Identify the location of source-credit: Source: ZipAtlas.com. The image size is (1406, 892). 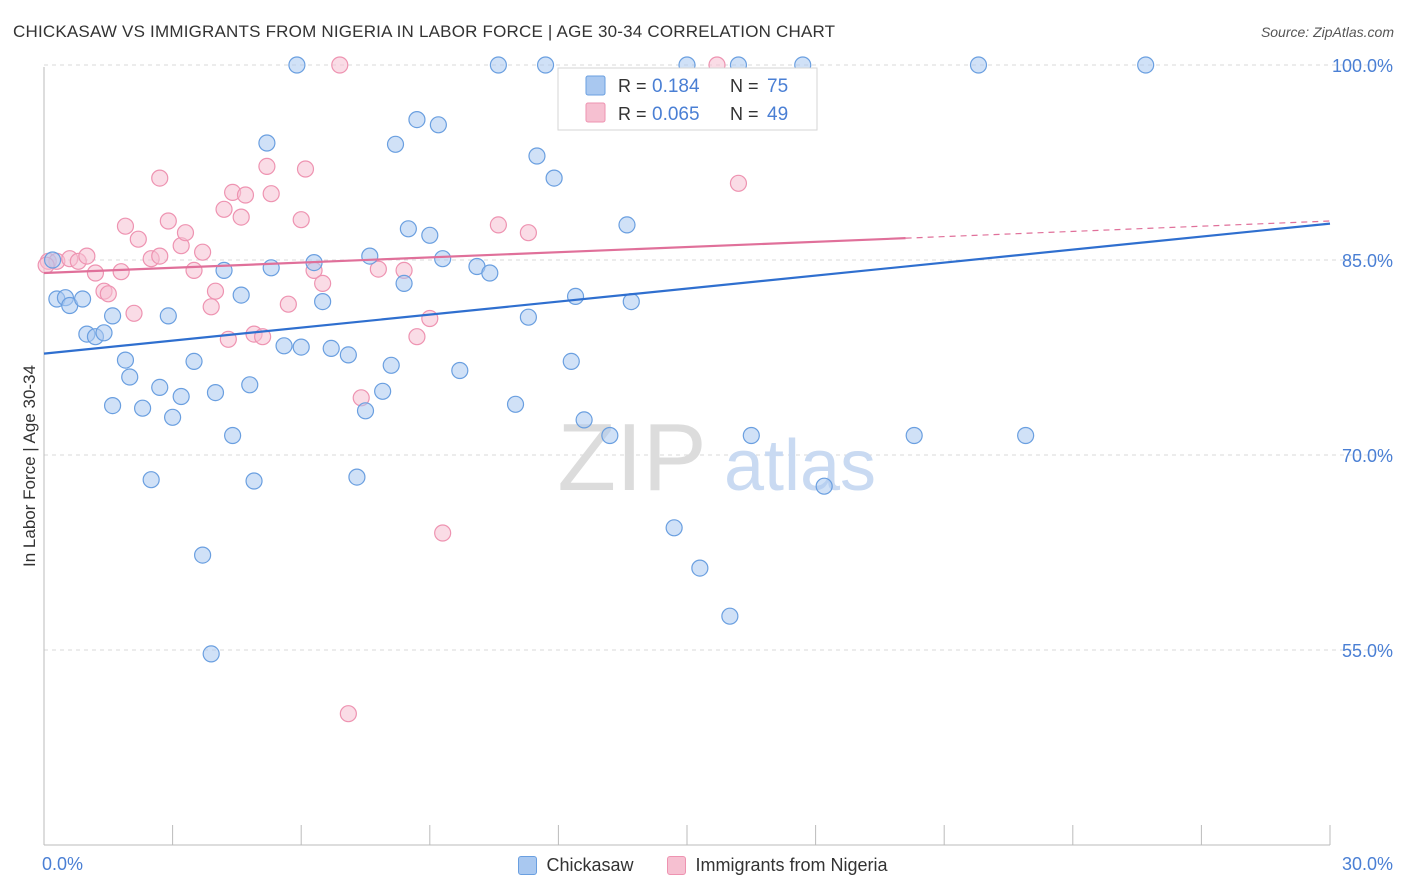
(1327, 32).